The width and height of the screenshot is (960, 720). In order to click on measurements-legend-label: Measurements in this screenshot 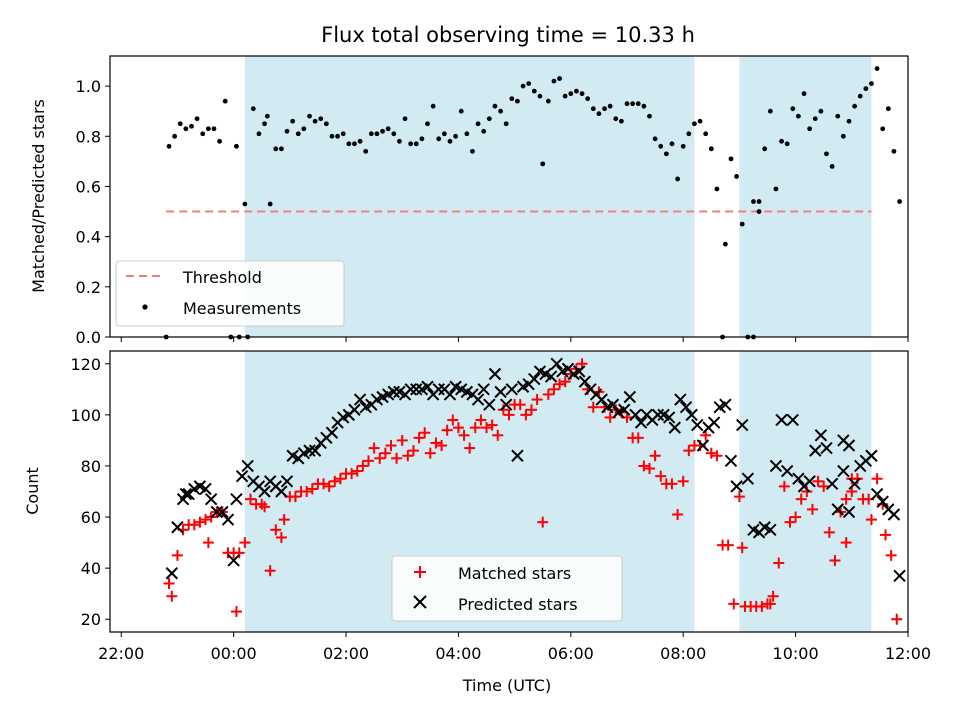, I will do `click(242, 308)`.